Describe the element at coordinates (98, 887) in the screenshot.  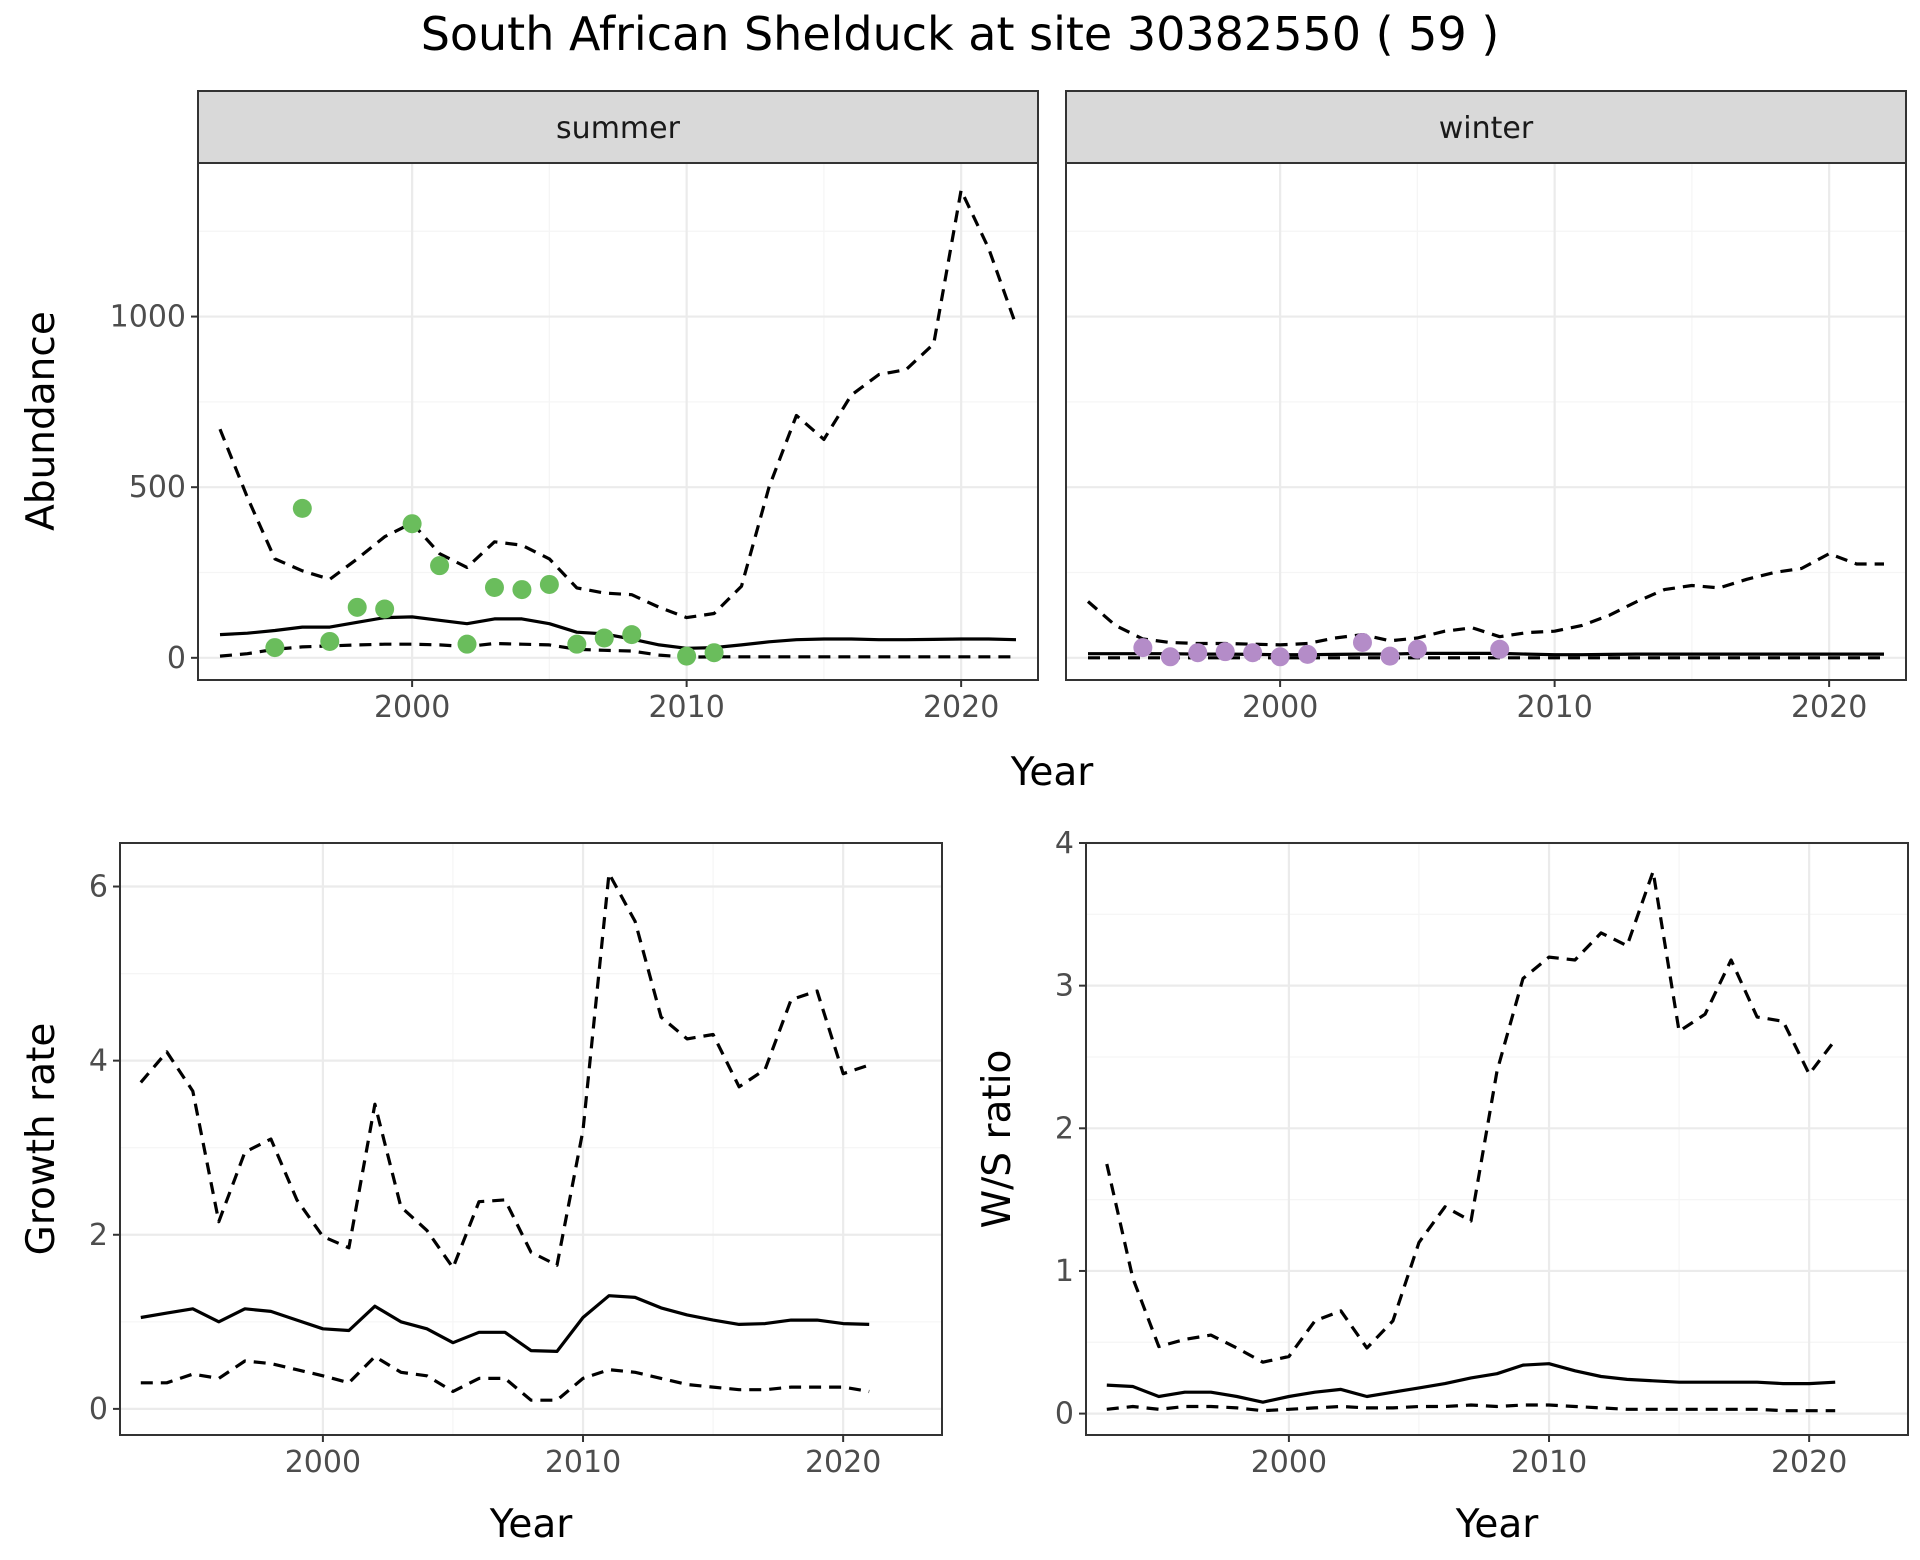
I see `y-tick-label: 6` at that location.